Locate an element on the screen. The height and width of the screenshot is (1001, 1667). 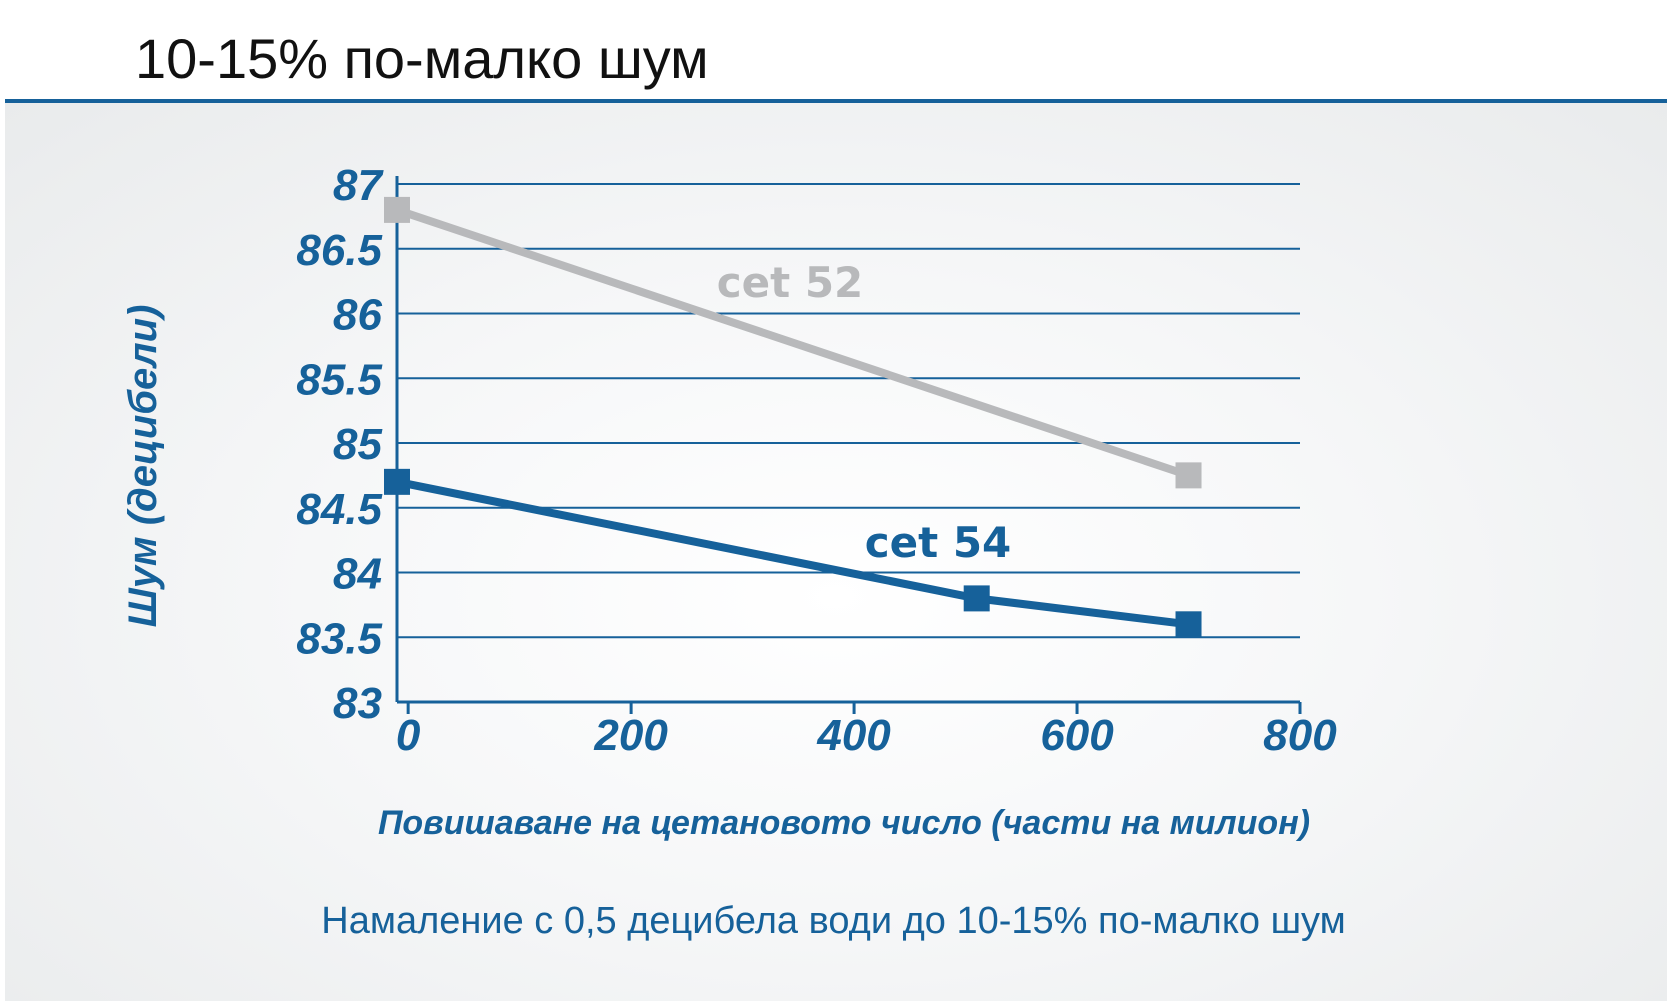
x-tick-label: 600 is located at coordinates (1077, 735).